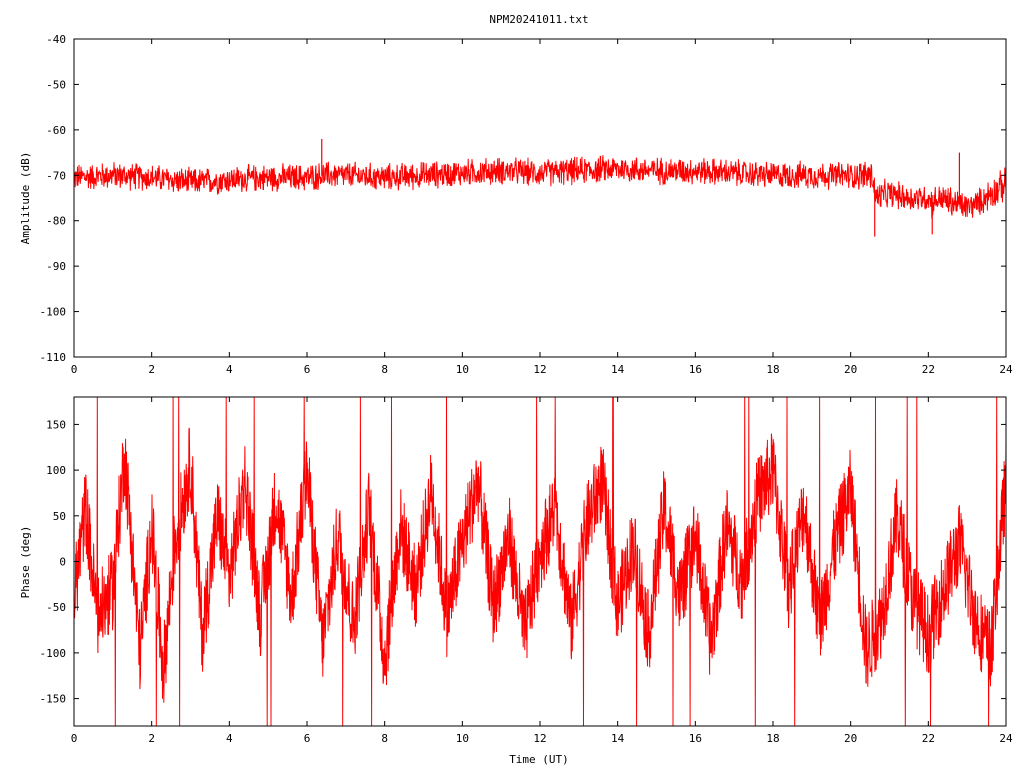 The width and height of the screenshot is (1024, 768). Describe the element at coordinates (618, 369) in the screenshot. I see `amplitude-x-tick-label: 14` at that location.